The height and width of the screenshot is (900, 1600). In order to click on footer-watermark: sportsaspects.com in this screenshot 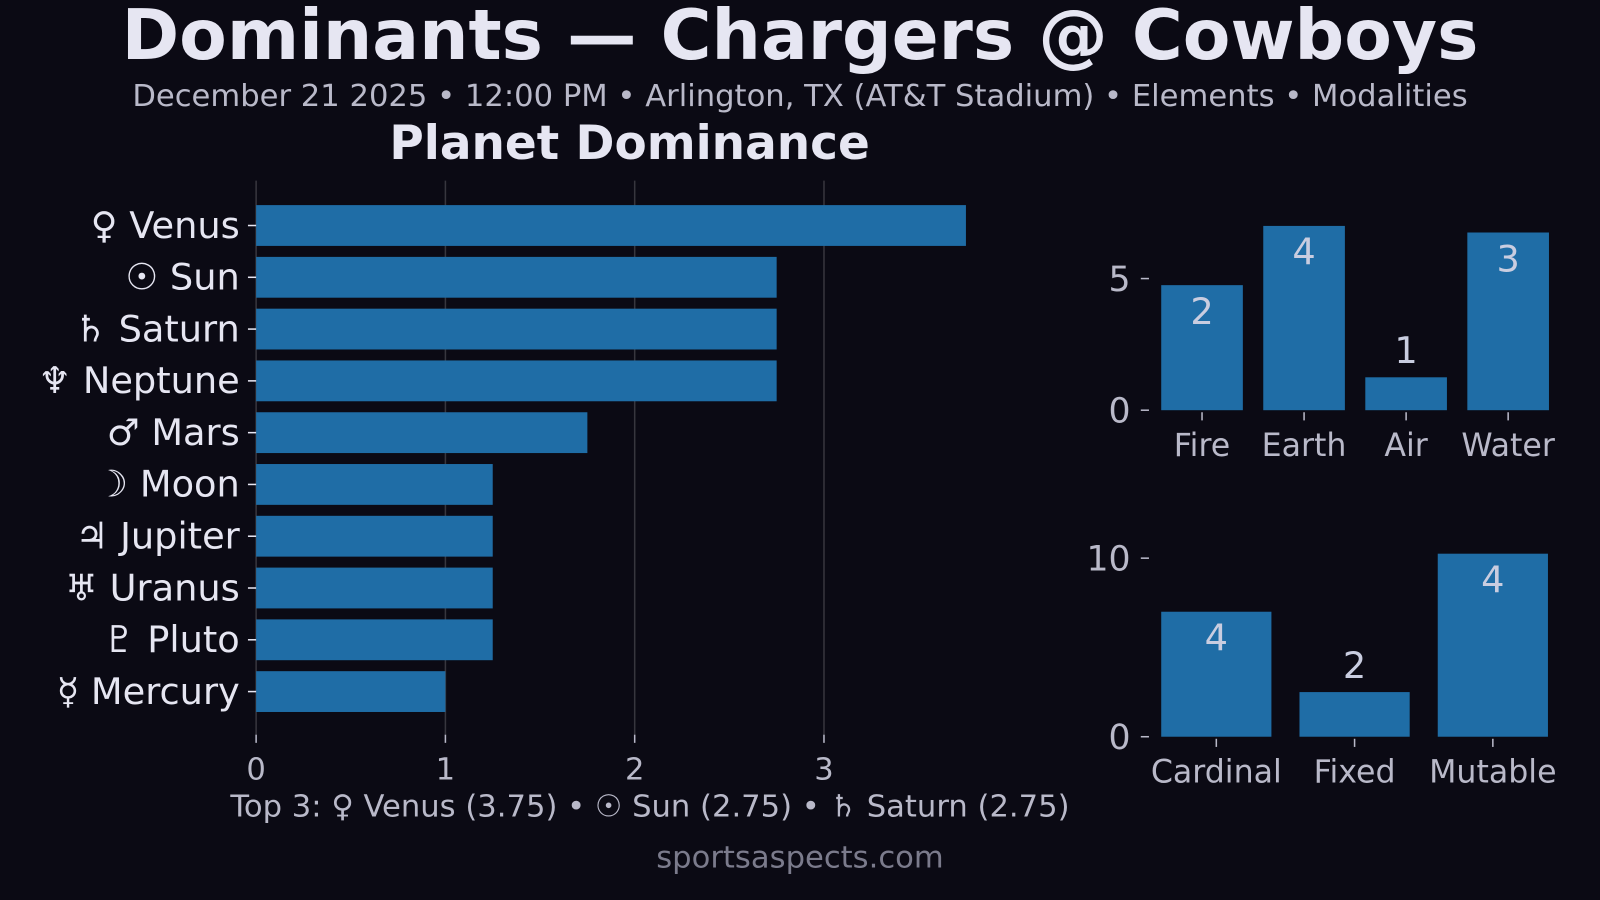, I will do `click(799, 857)`.